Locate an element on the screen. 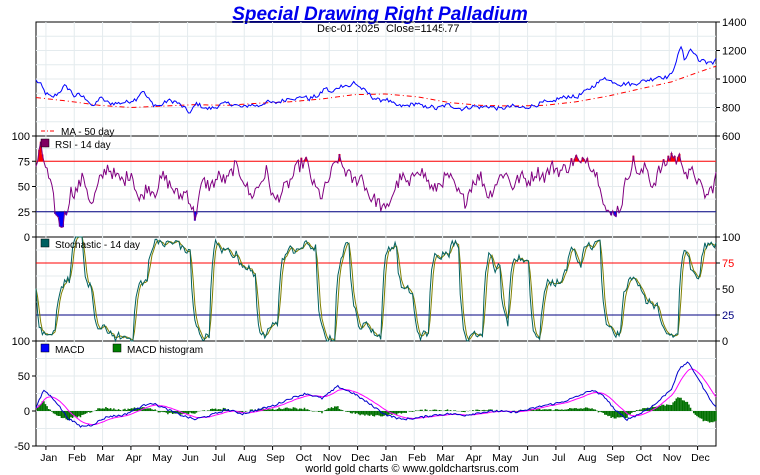  macd-panel is located at coordinates (376, 394).